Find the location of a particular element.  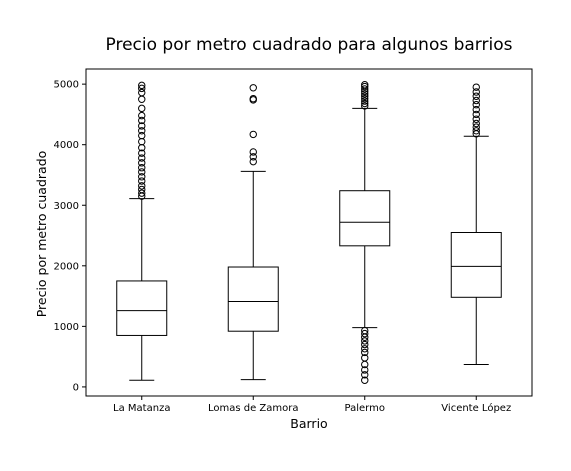

x-axis-label: Barrio is located at coordinates (308, 423).